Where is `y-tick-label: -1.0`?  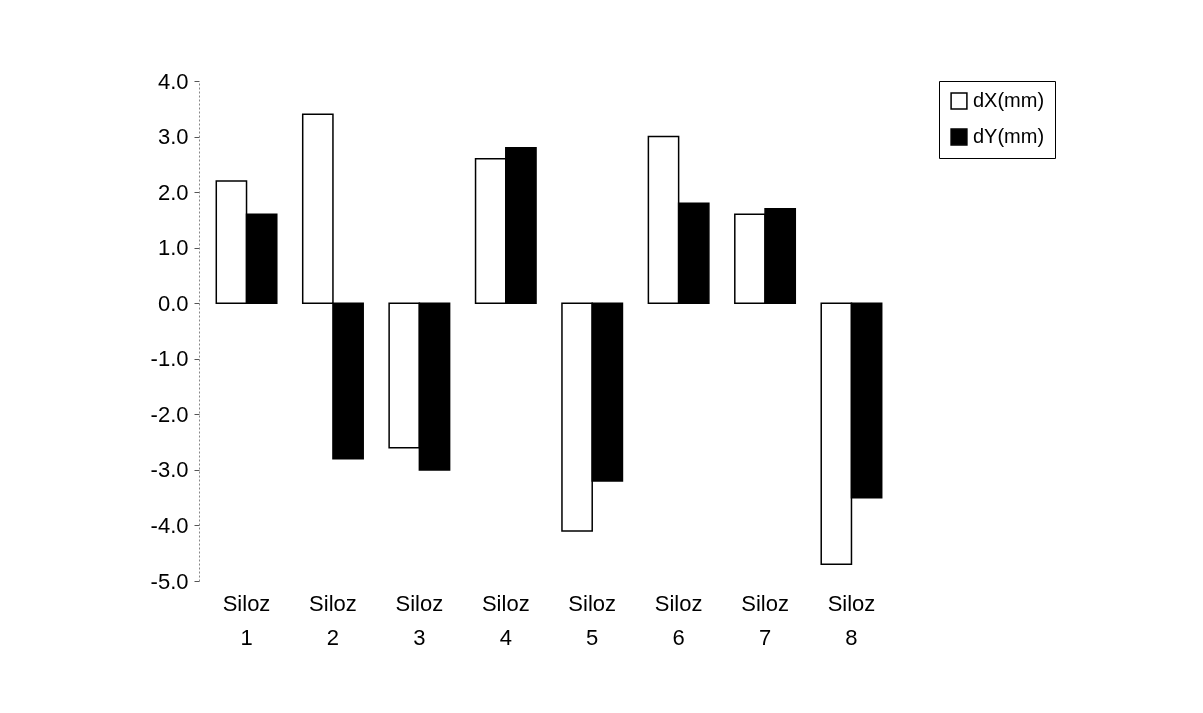
y-tick-label: -1.0 is located at coordinates (169, 359).